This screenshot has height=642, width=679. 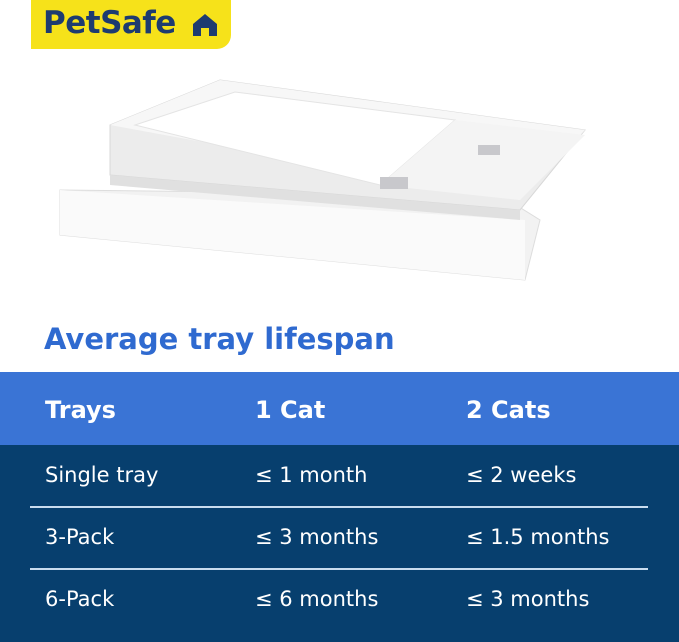 What do you see at coordinates (102, 475) in the screenshot?
I see `table-cell: Single tray` at bounding box center [102, 475].